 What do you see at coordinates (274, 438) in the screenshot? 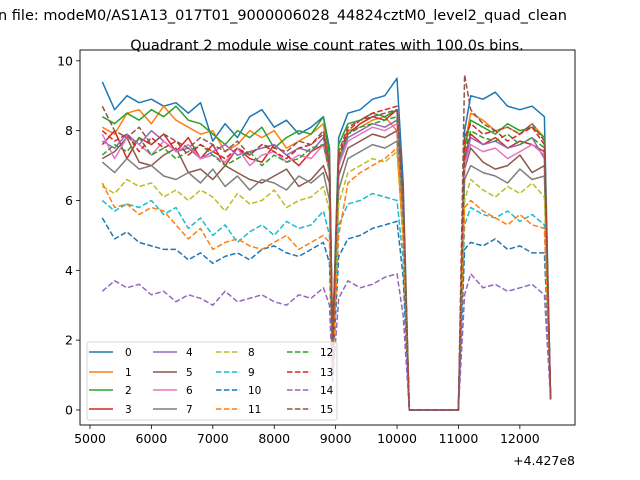
I see `x-tick-label: 8000` at bounding box center [274, 438].